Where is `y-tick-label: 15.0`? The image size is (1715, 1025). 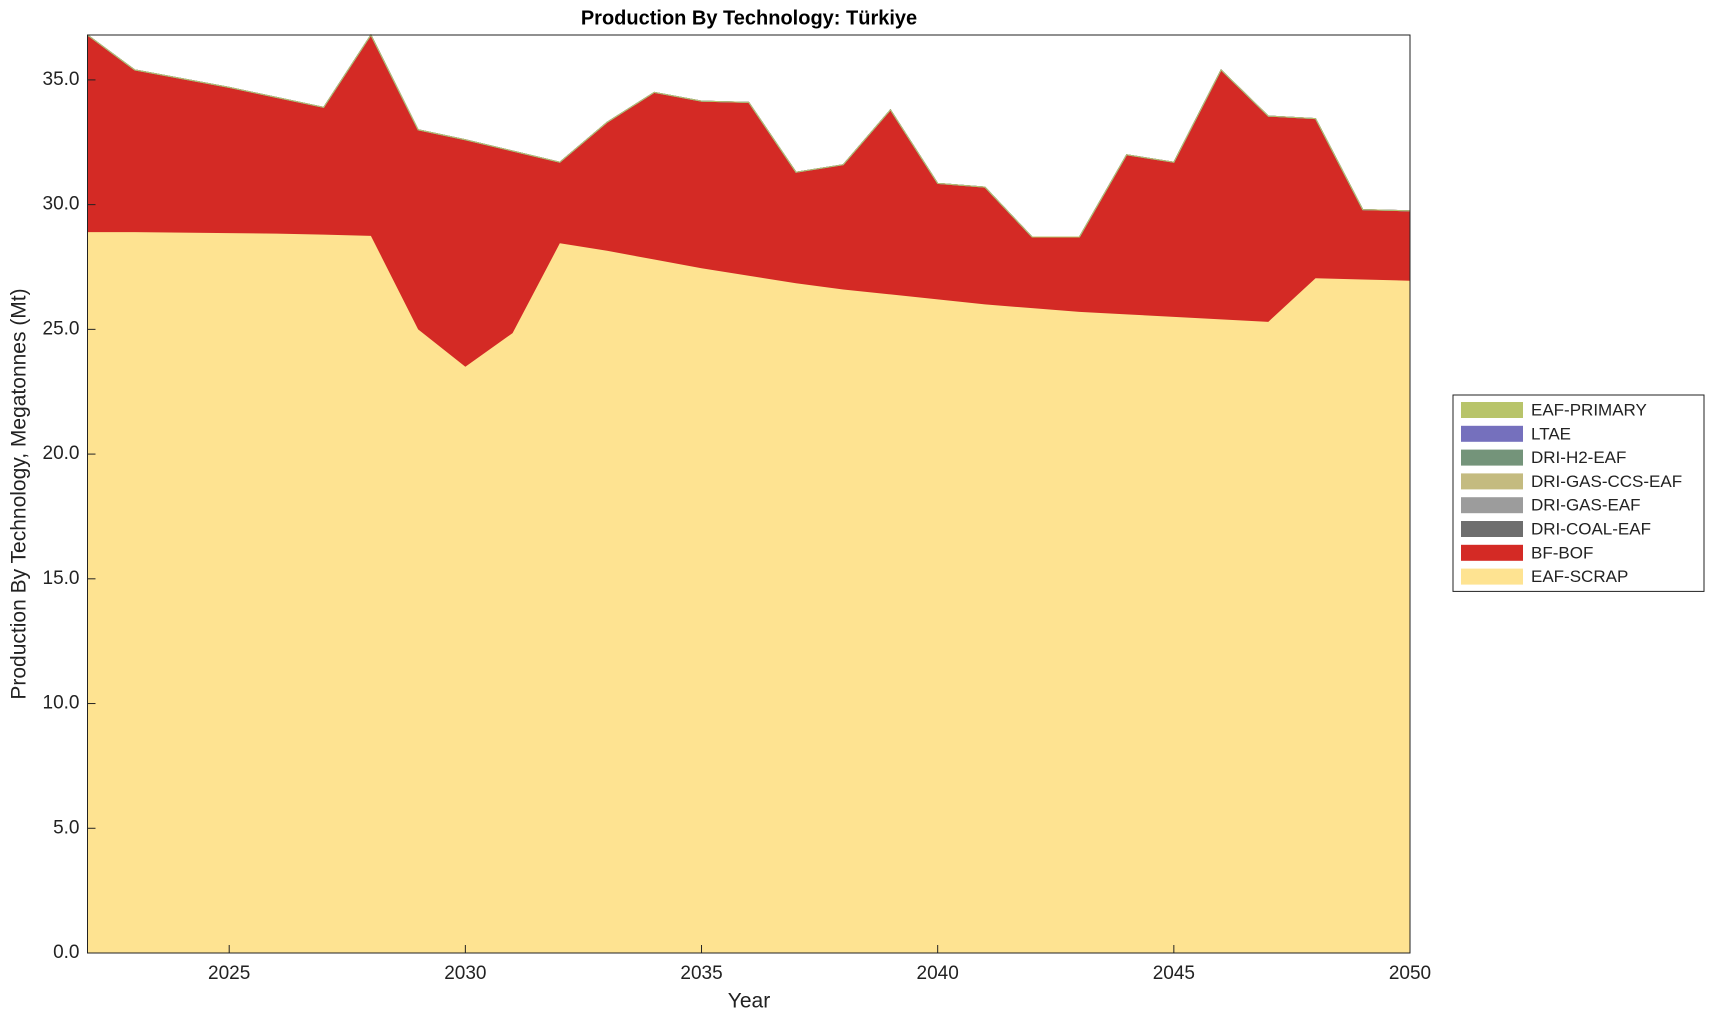
y-tick-label: 15.0 is located at coordinates (61, 578).